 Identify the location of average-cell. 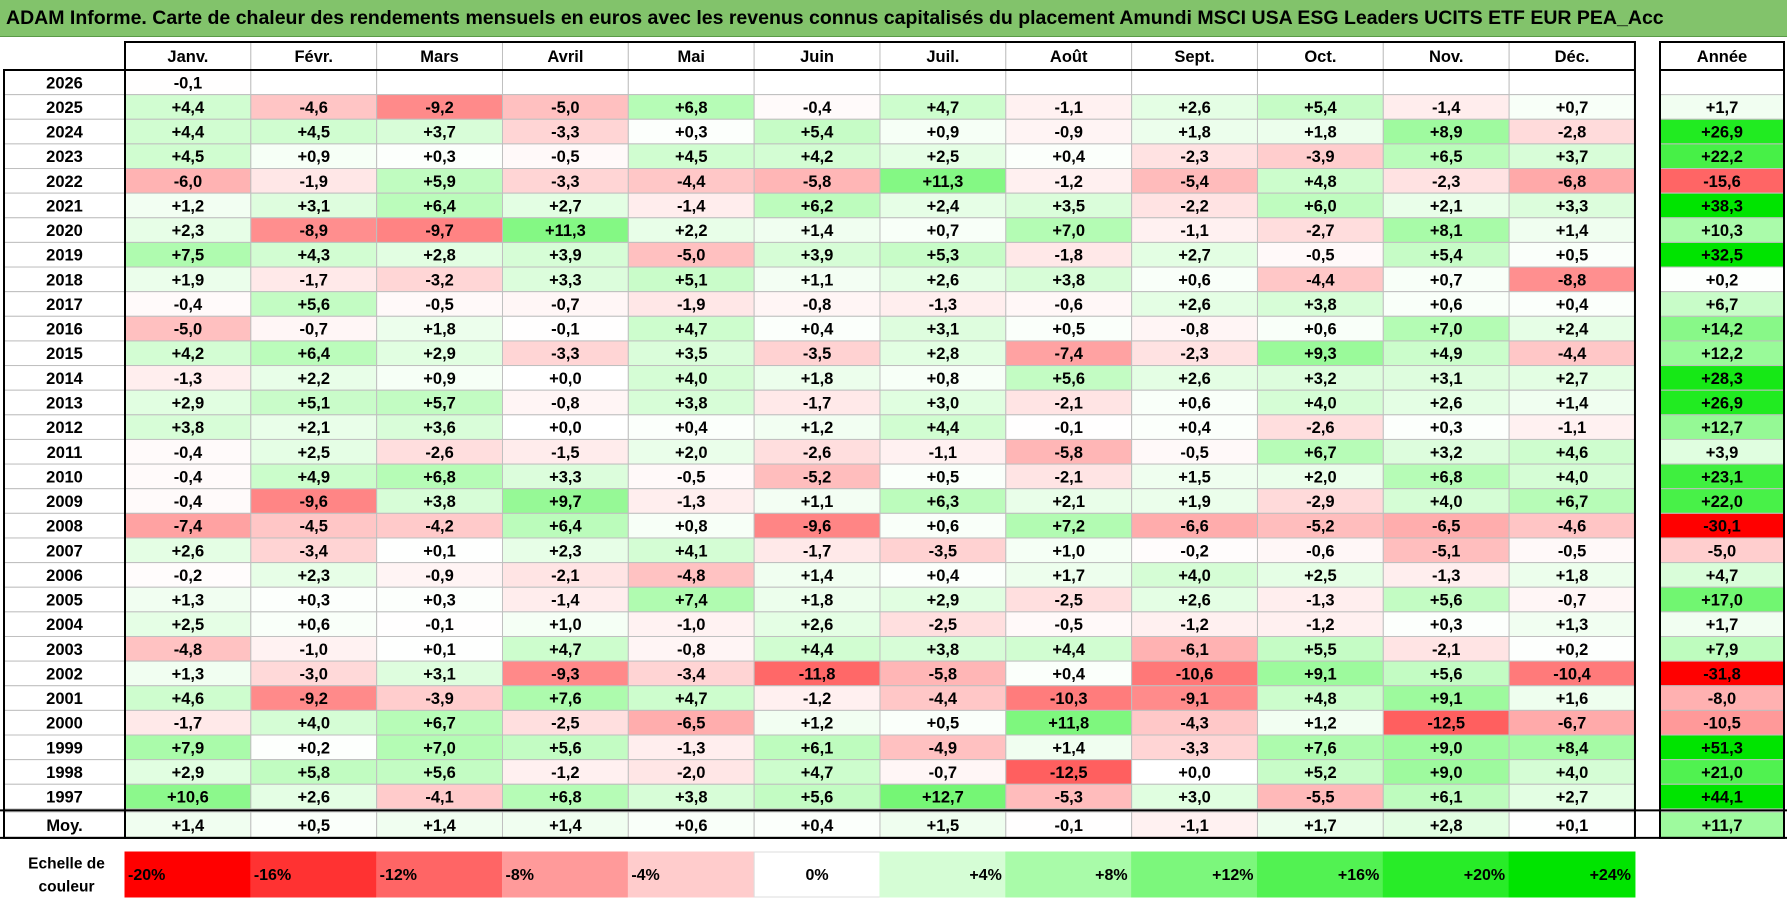
(565, 825).